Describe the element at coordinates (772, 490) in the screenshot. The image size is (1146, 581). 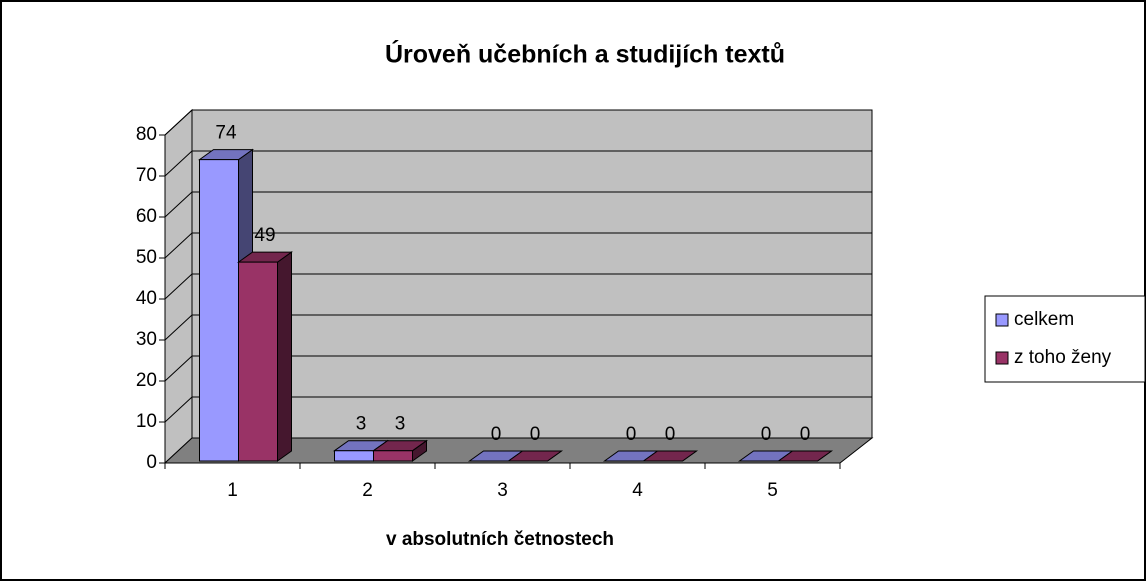
I see `x-tick-label: 5` at that location.